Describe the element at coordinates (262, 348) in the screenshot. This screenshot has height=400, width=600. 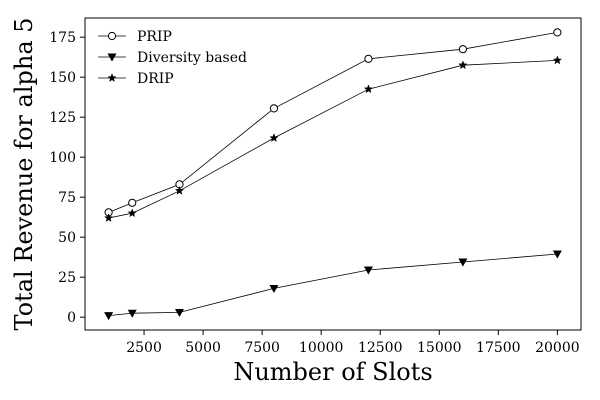
I see `x-tick-label: 7500` at that location.